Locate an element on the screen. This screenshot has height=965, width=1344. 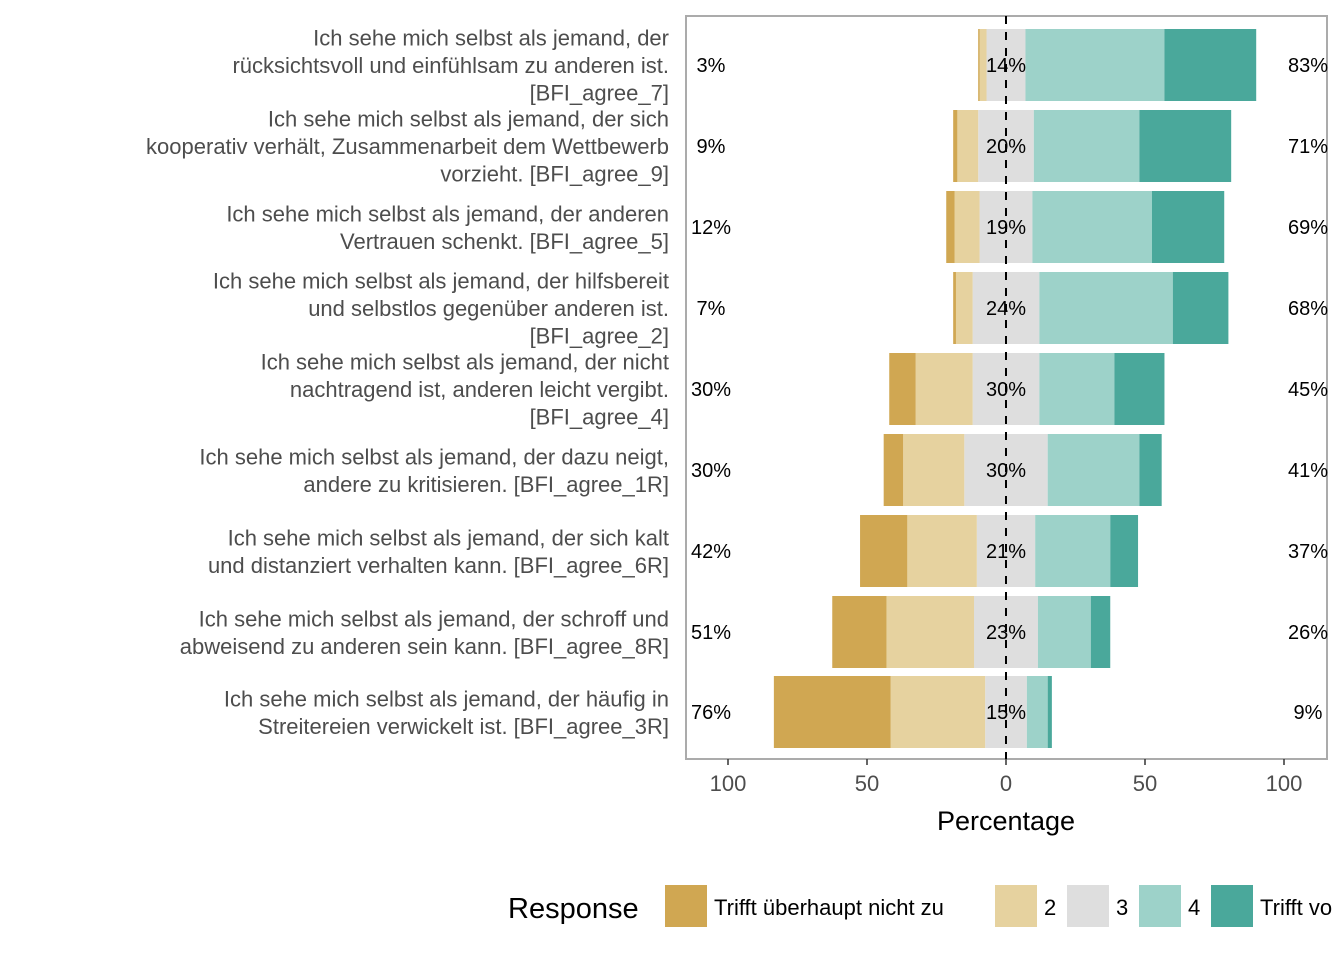
neutral-percent-label: 19% is located at coordinates (1006, 228).